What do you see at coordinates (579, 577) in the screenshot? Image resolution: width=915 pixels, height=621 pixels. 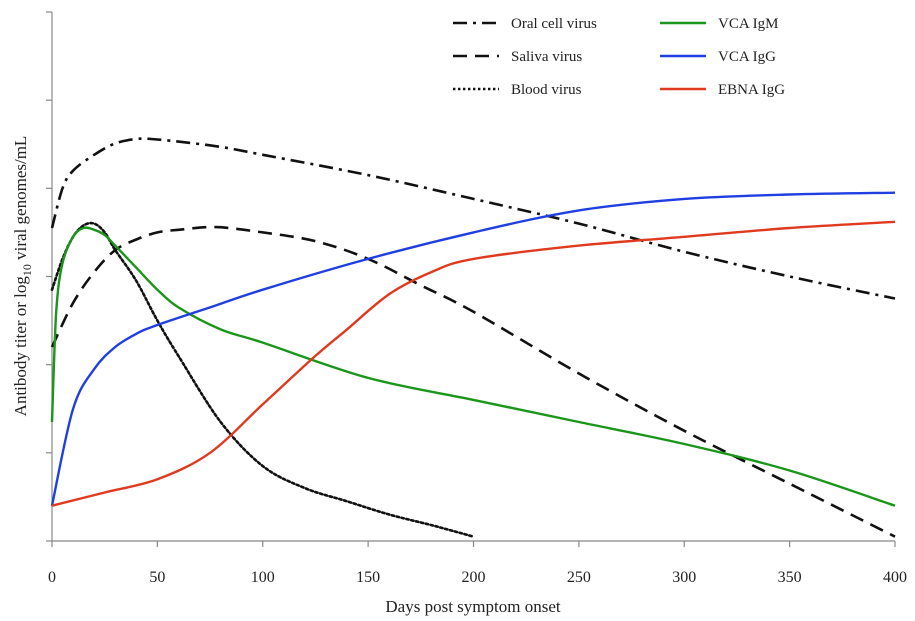 I see `x-tick-label-5: 250` at bounding box center [579, 577].